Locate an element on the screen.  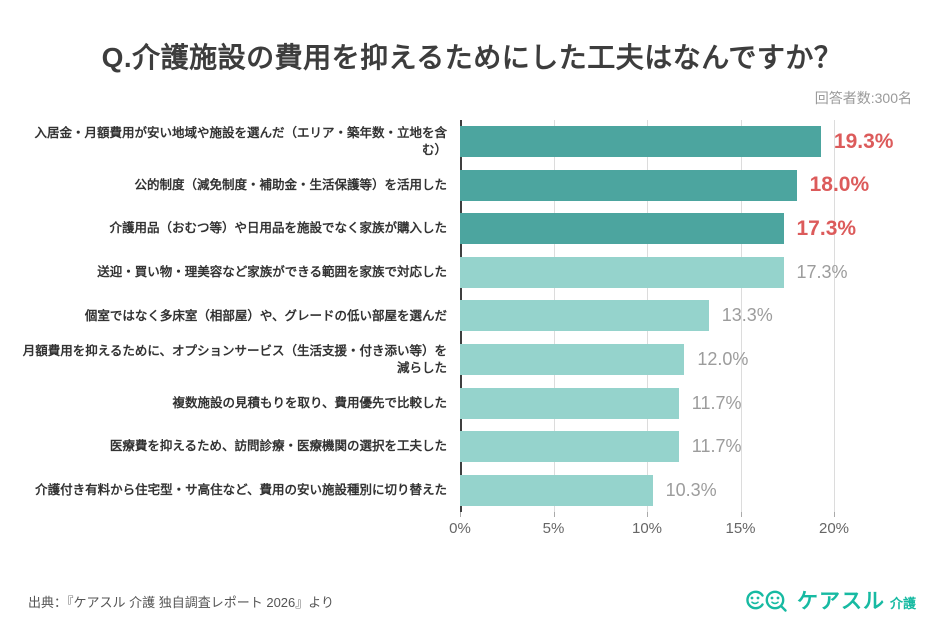
chart-row: 送迎・買い物・理美容など家族ができる範囲を家族で対応した 17.3% is located at coordinates (472, 273).